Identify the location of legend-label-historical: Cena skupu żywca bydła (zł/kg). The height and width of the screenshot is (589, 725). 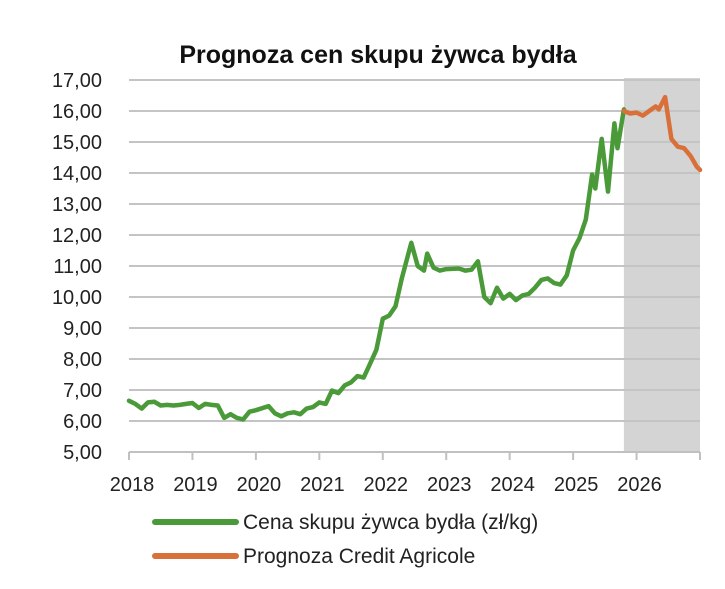
(390, 522).